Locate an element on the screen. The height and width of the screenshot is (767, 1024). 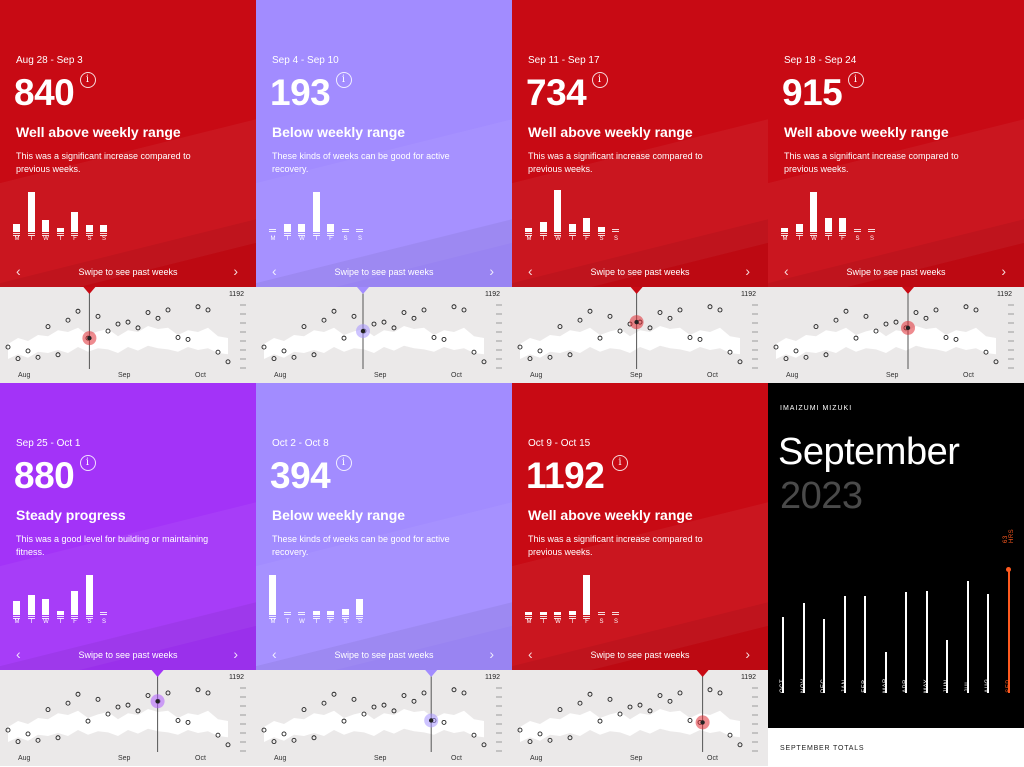
summary-year: 2023 is located at coordinates (821, 496).